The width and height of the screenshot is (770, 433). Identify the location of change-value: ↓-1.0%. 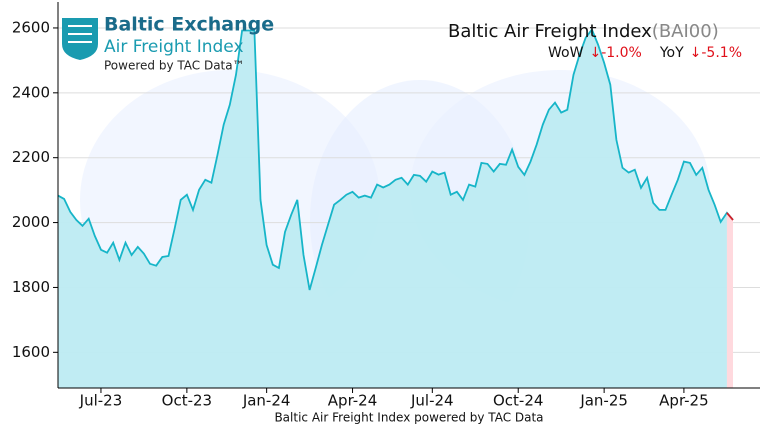
(615, 53).